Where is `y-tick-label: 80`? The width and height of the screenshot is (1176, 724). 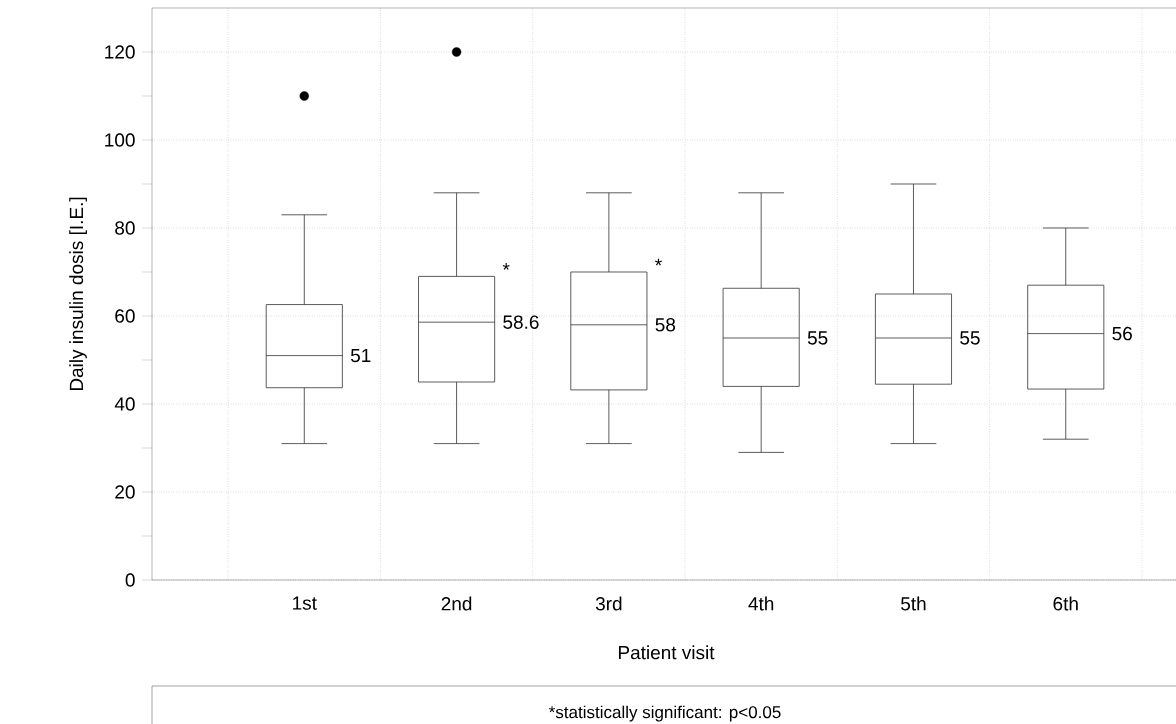 y-tick-label: 80 is located at coordinates (125, 228).